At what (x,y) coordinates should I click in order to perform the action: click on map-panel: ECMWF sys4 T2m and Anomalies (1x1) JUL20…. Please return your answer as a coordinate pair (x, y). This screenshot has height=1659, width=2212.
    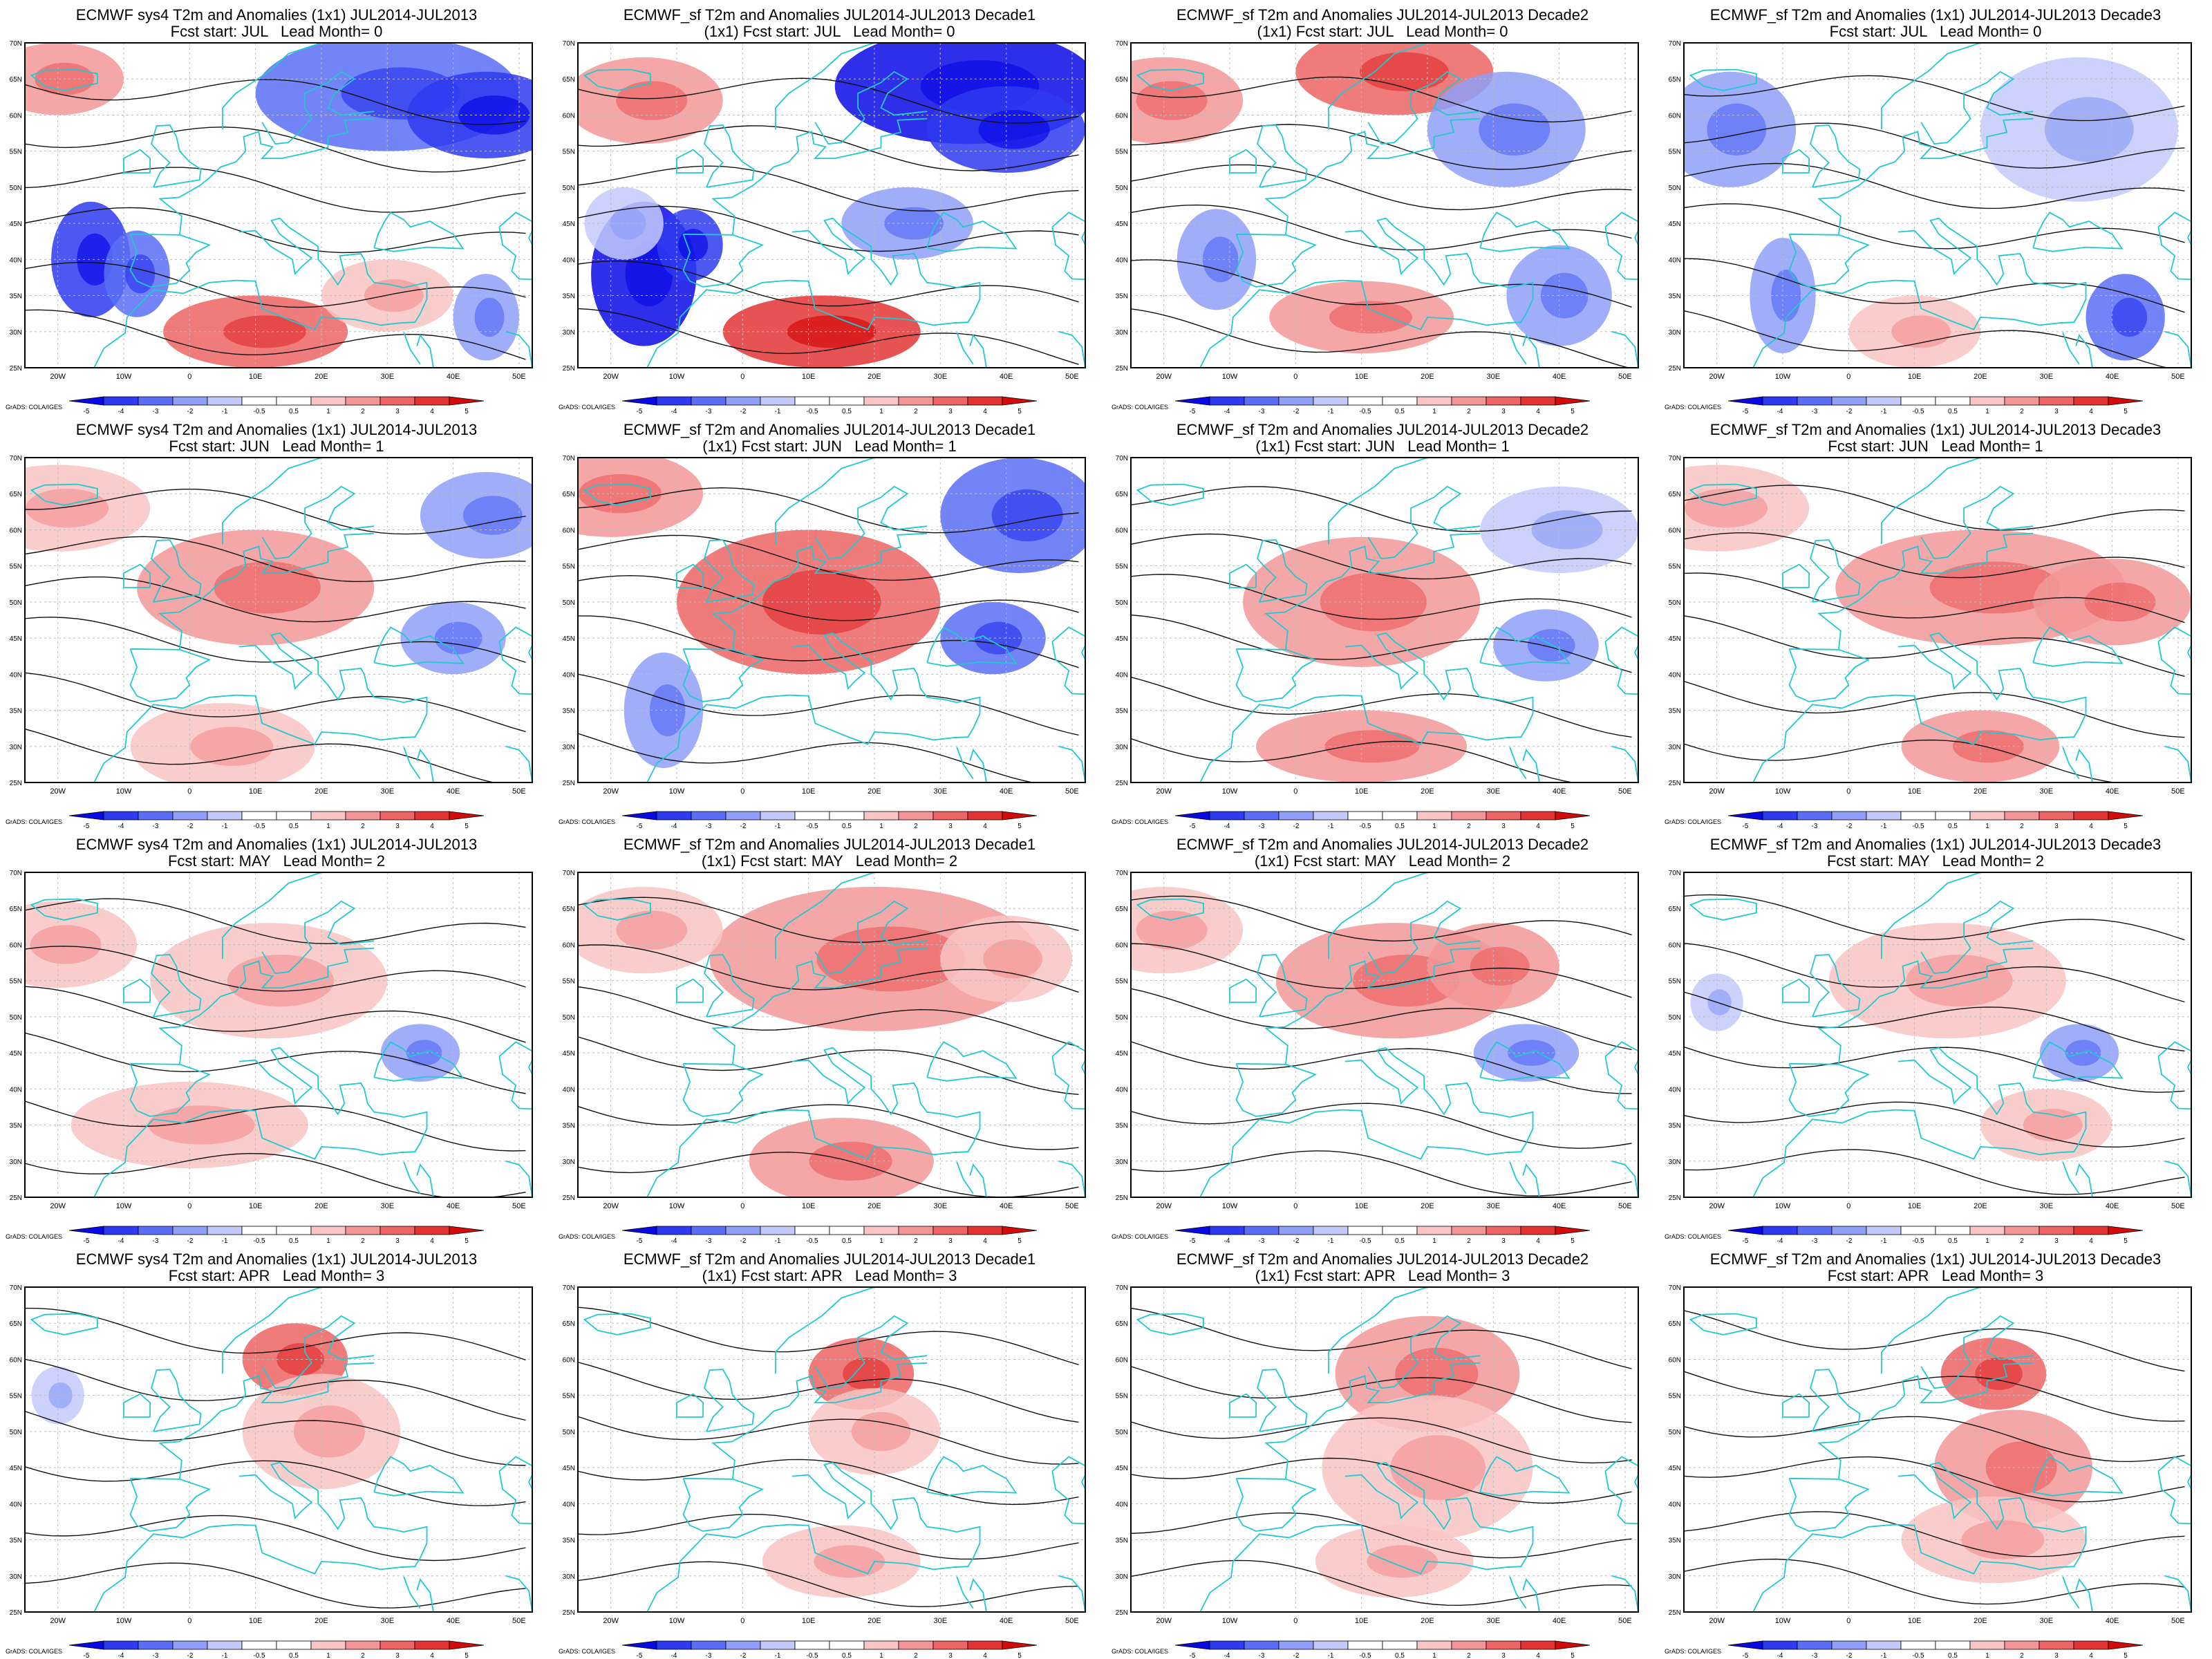
    Looking at the image, I should click on (276, 208).